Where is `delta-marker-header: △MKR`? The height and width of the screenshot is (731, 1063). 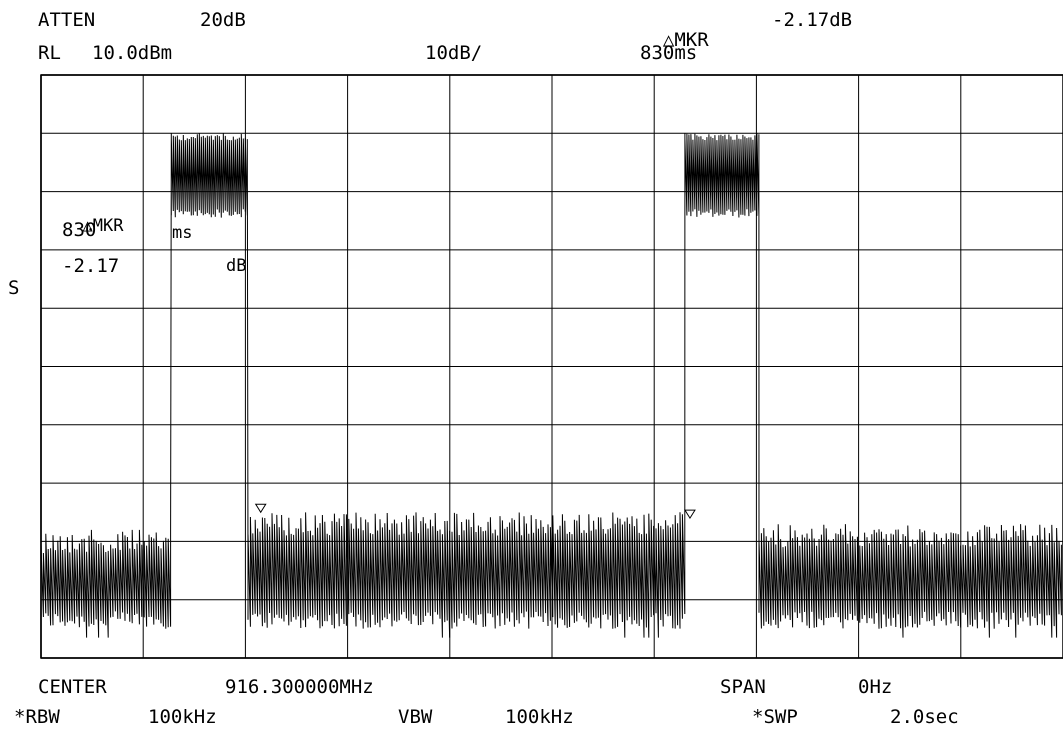 delta-marker-header: △MKR is located at coordinates (674, 30).